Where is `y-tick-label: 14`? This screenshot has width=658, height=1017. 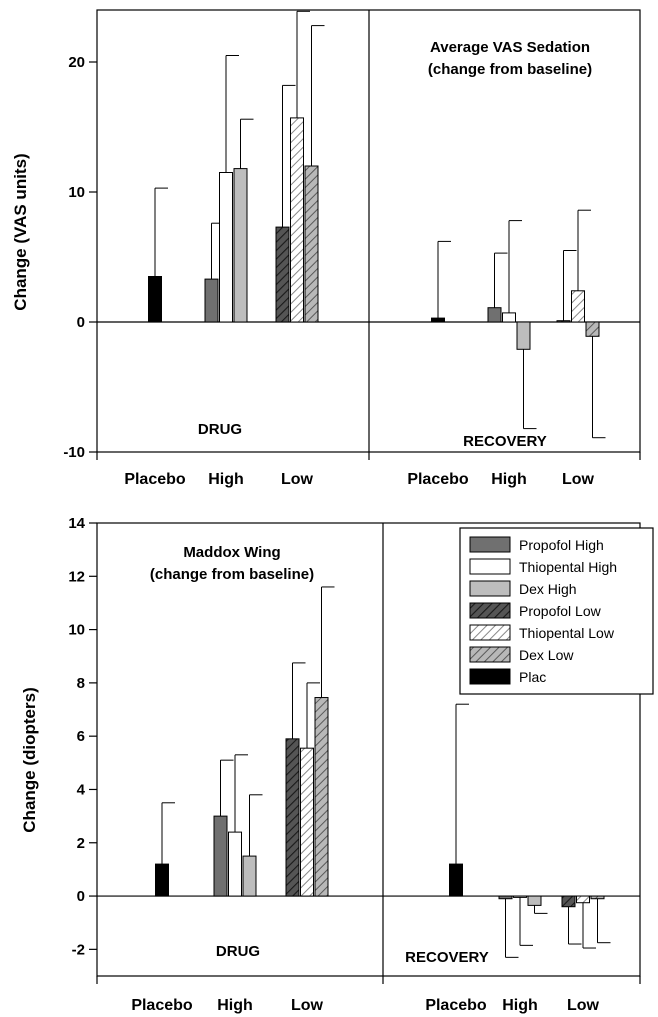 y-tick-label: 14 is located at coordinates (76, 523).